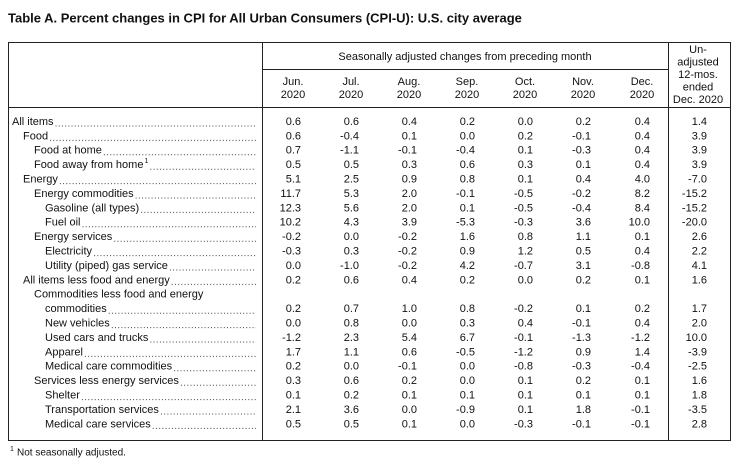  I want to click on row-label: Gasoline (all types), so click(92, 208).